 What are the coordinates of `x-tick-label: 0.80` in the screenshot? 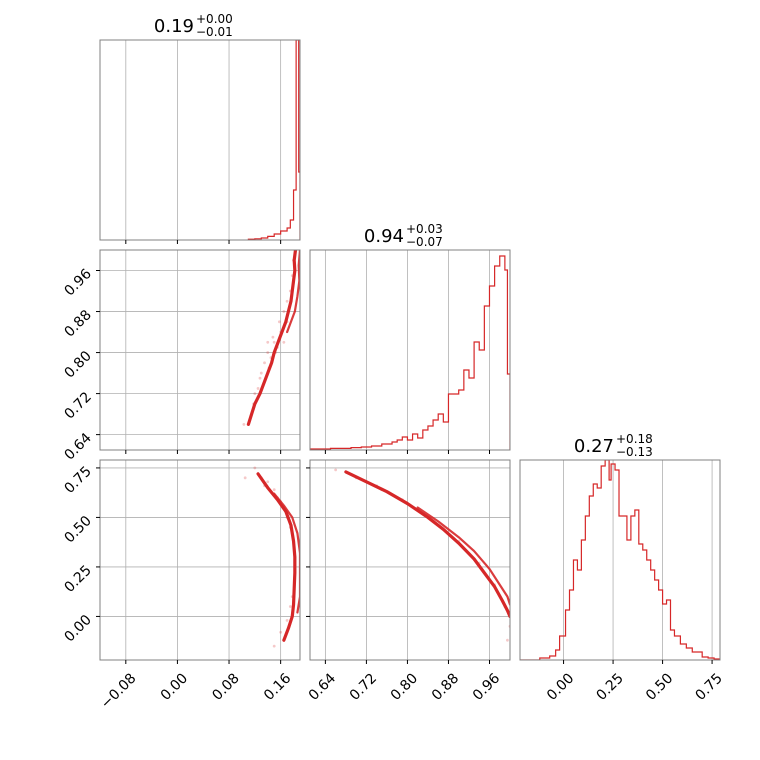 It's located at (404, 686).